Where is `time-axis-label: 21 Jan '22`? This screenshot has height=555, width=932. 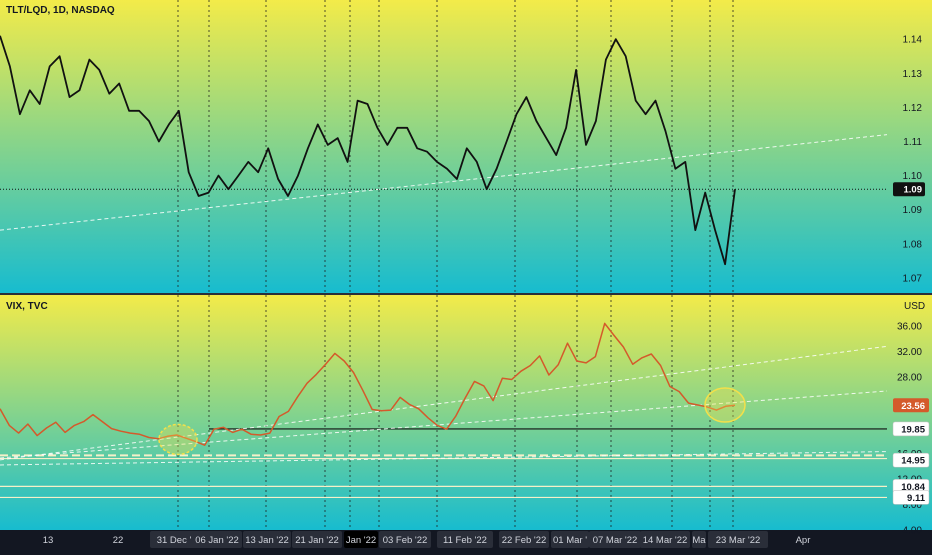
time-axis-label: 21 Jan '22 is located at coordinates (317, 540).